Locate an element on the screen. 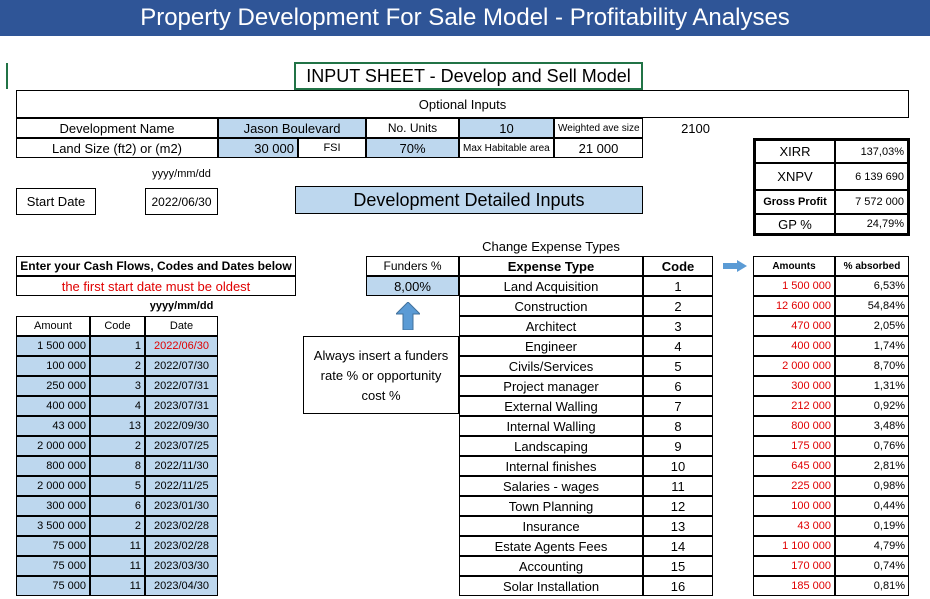  cashflow-date-cell: 2022/07/31 is located at coordinates (181, 386).